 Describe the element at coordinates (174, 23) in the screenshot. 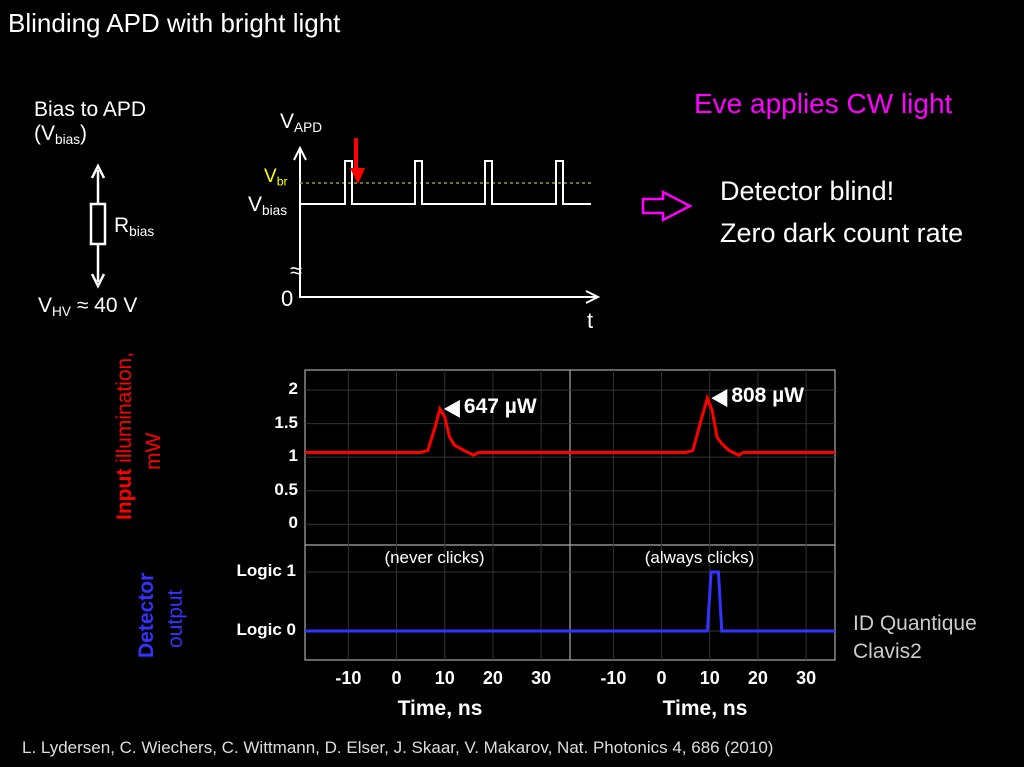

I see `slide-title: Blinding APD with bright light` at that location.